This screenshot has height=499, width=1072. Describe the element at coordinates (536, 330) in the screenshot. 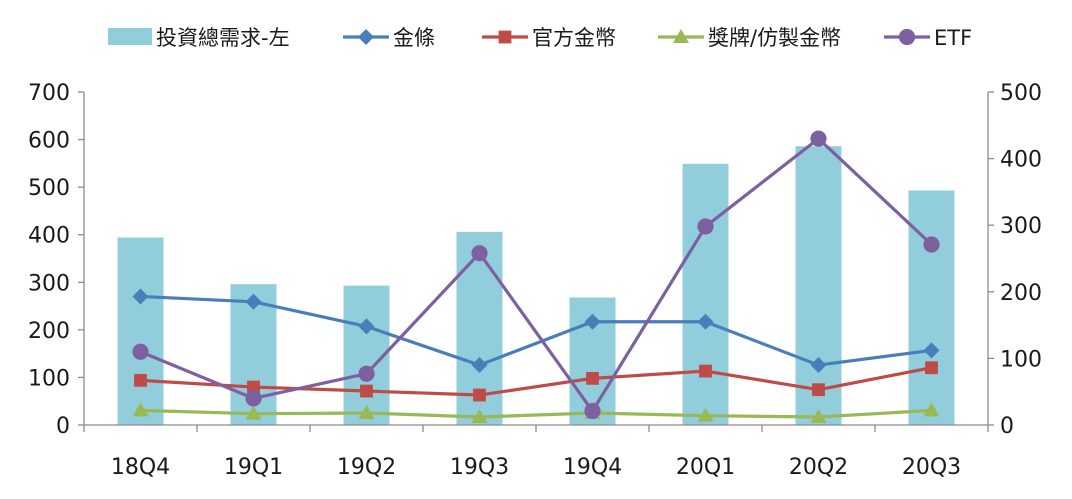

I see `line-金條` at that location.